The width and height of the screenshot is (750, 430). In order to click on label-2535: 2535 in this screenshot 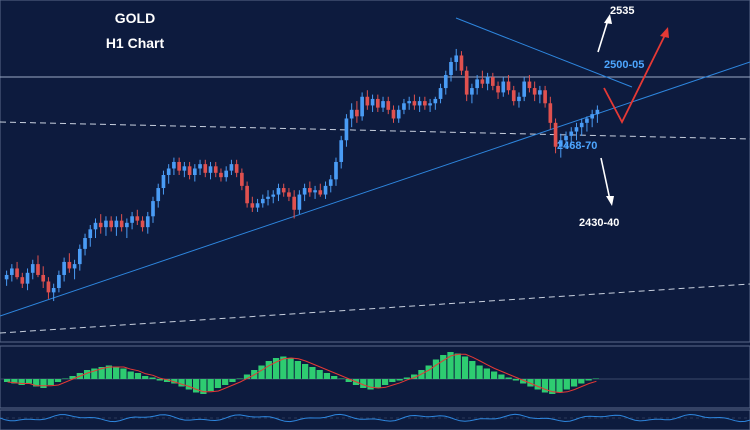, I will do `click(622, 11)`.